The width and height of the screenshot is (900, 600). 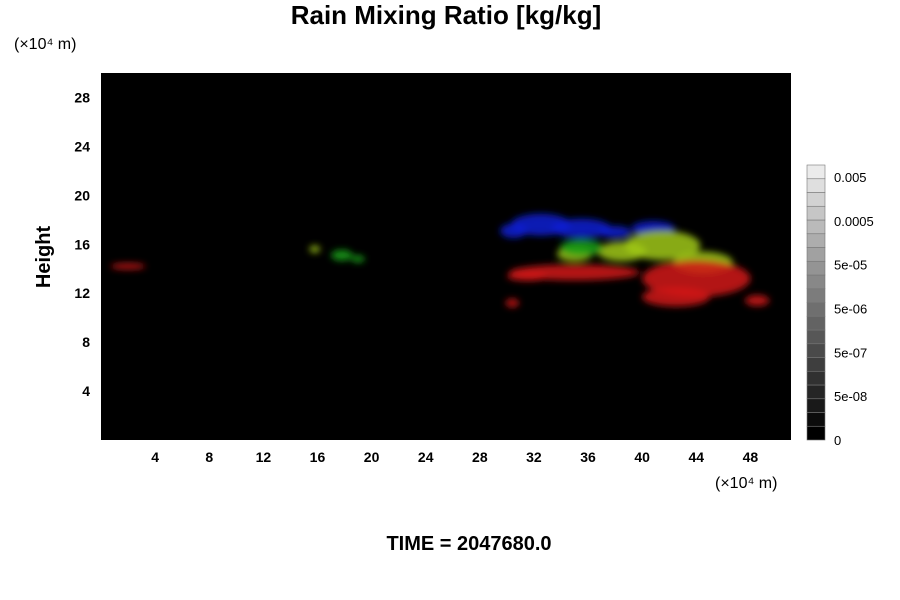 I want to click on colorbar-label-5: 0.0005, so click(x=854, y=221).